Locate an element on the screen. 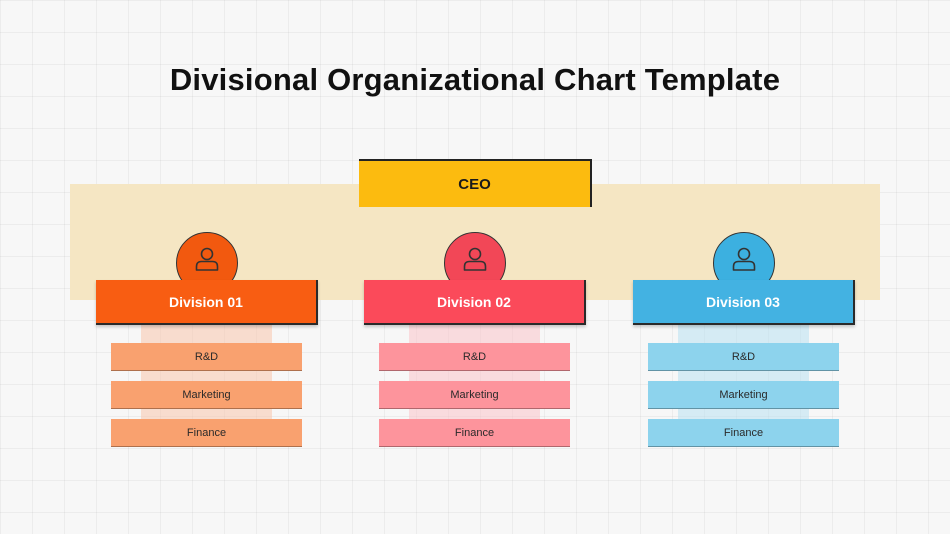 The image size is (950, 534). division-card-03: Division 03 R&D Marketing Finance is located at coordinates (744, 339).